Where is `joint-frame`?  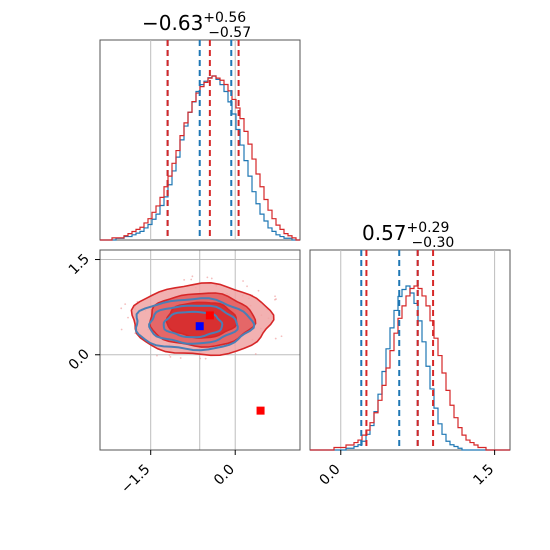
joint-frame is located at coordinates (200, 350).